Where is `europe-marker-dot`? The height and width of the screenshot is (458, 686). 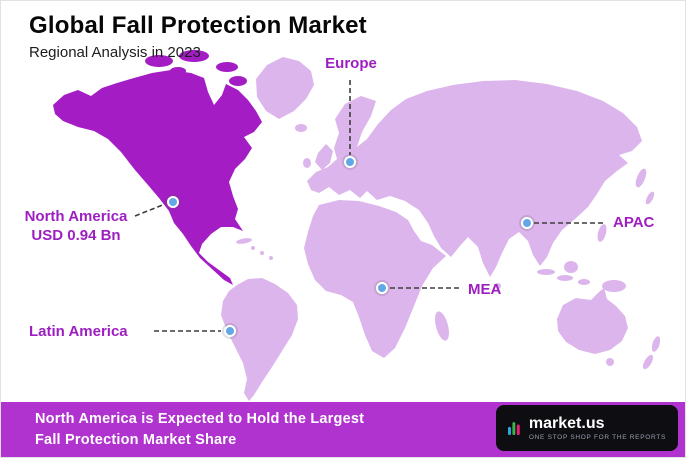 europe-marker-dot is located at coordinates (350, 162).